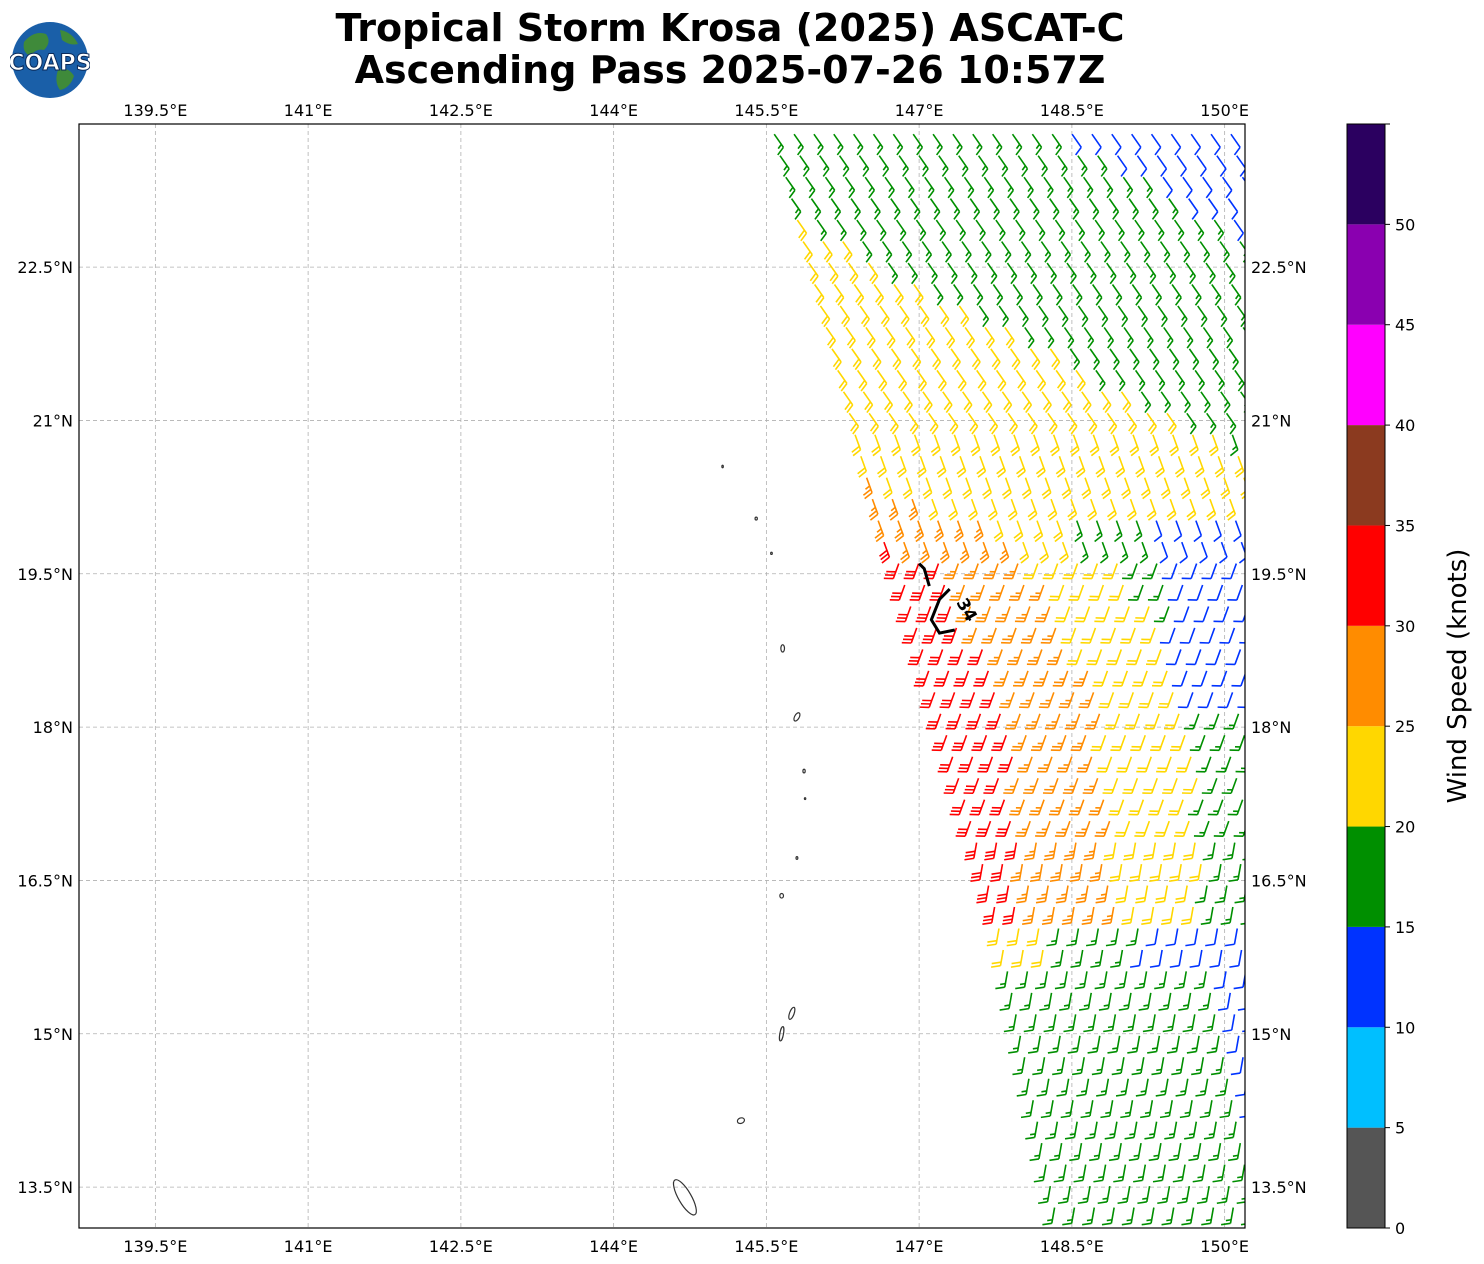 The height and width of the screenshot is (1264, 1484). Describe the element at coordinates (45, 1187) in the screenshot. I see `lat-tick-label-left: 13.5°N` at that location.